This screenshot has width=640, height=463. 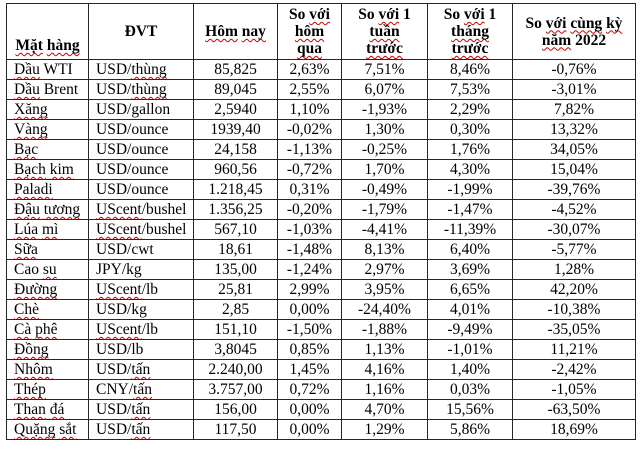 What do you see at coordinates (47, 69) in the screenshot?
I see `cell-name: Dầu WTI` at bounding box center [47, 69].